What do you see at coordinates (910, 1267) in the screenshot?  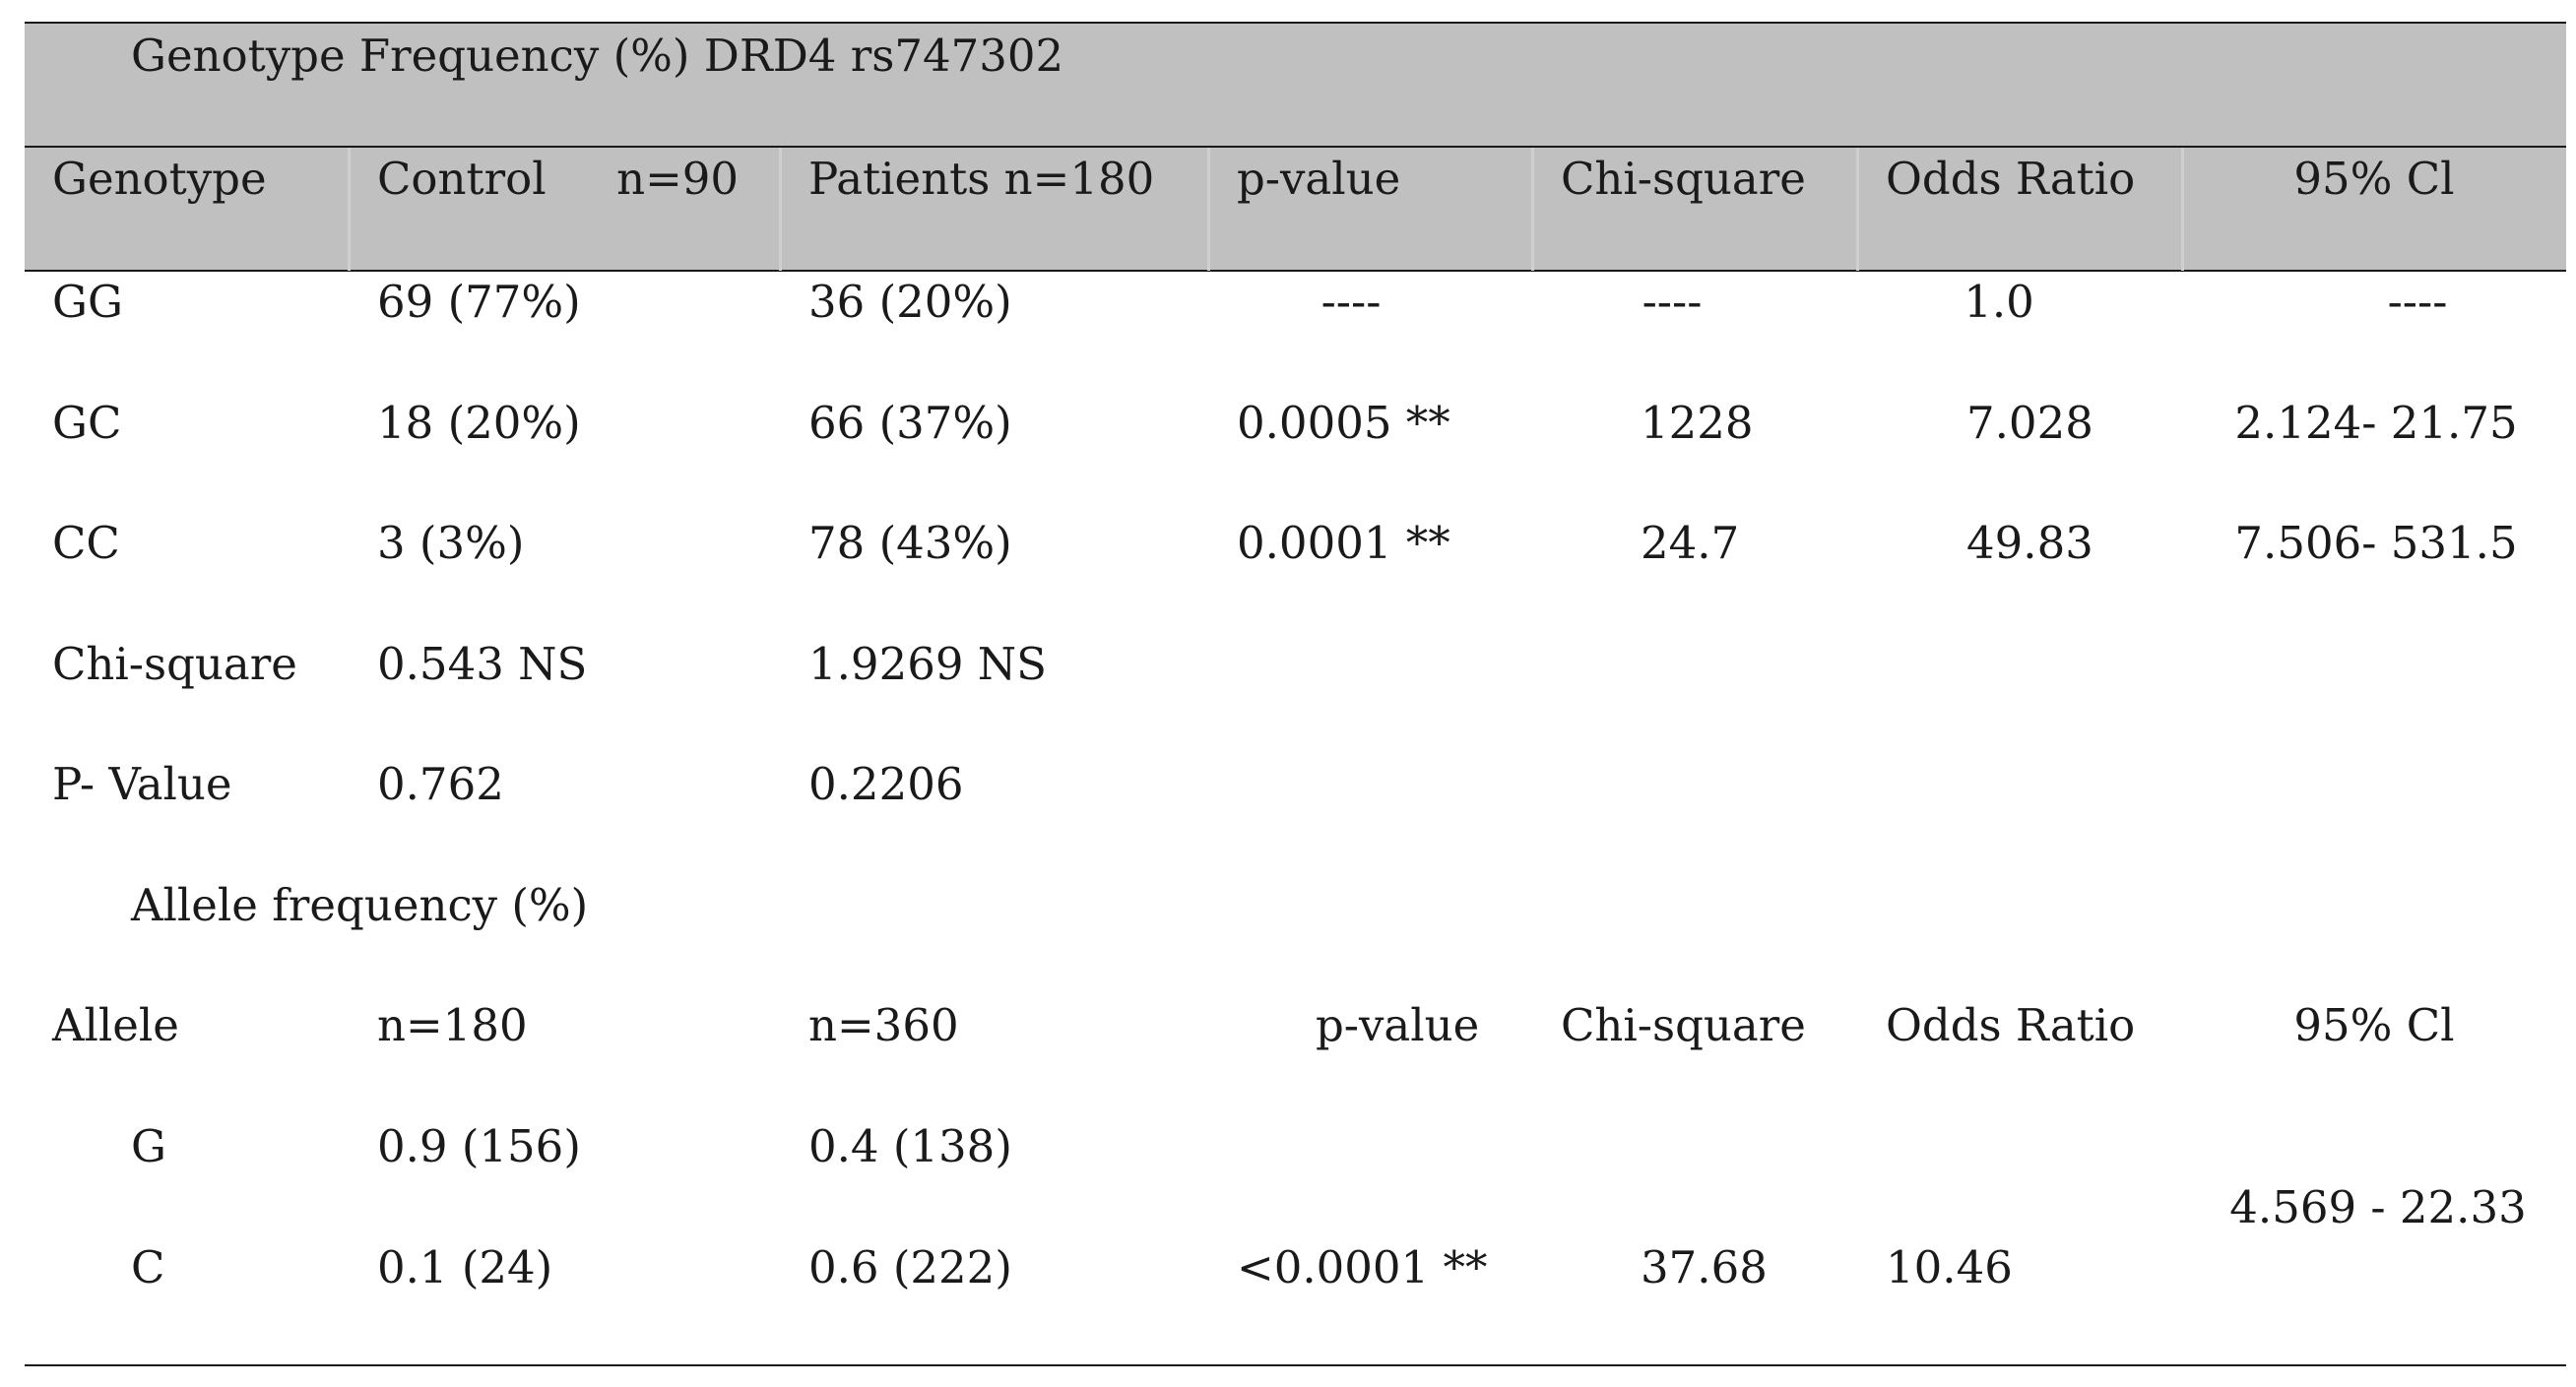 I see `allele-cell-patients: 0.6 (222)` at bounding box center [910, 1267].